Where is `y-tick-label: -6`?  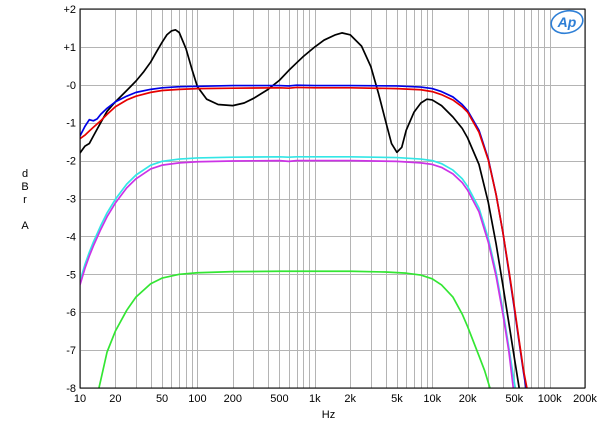
y-tick-label: -6 is located at coordinates (71, 313).